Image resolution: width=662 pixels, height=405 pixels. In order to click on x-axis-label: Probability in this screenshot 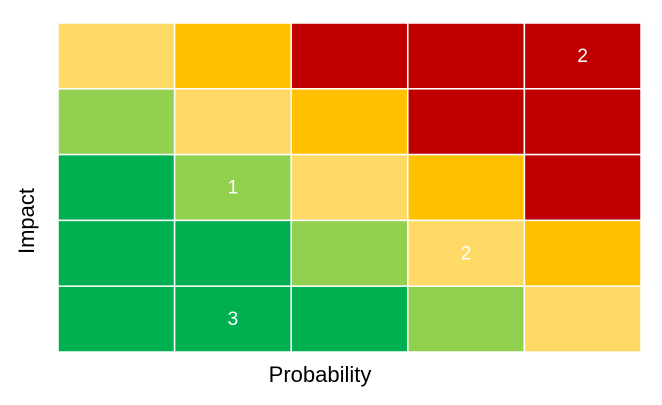, I will do `click(320, 374)`.